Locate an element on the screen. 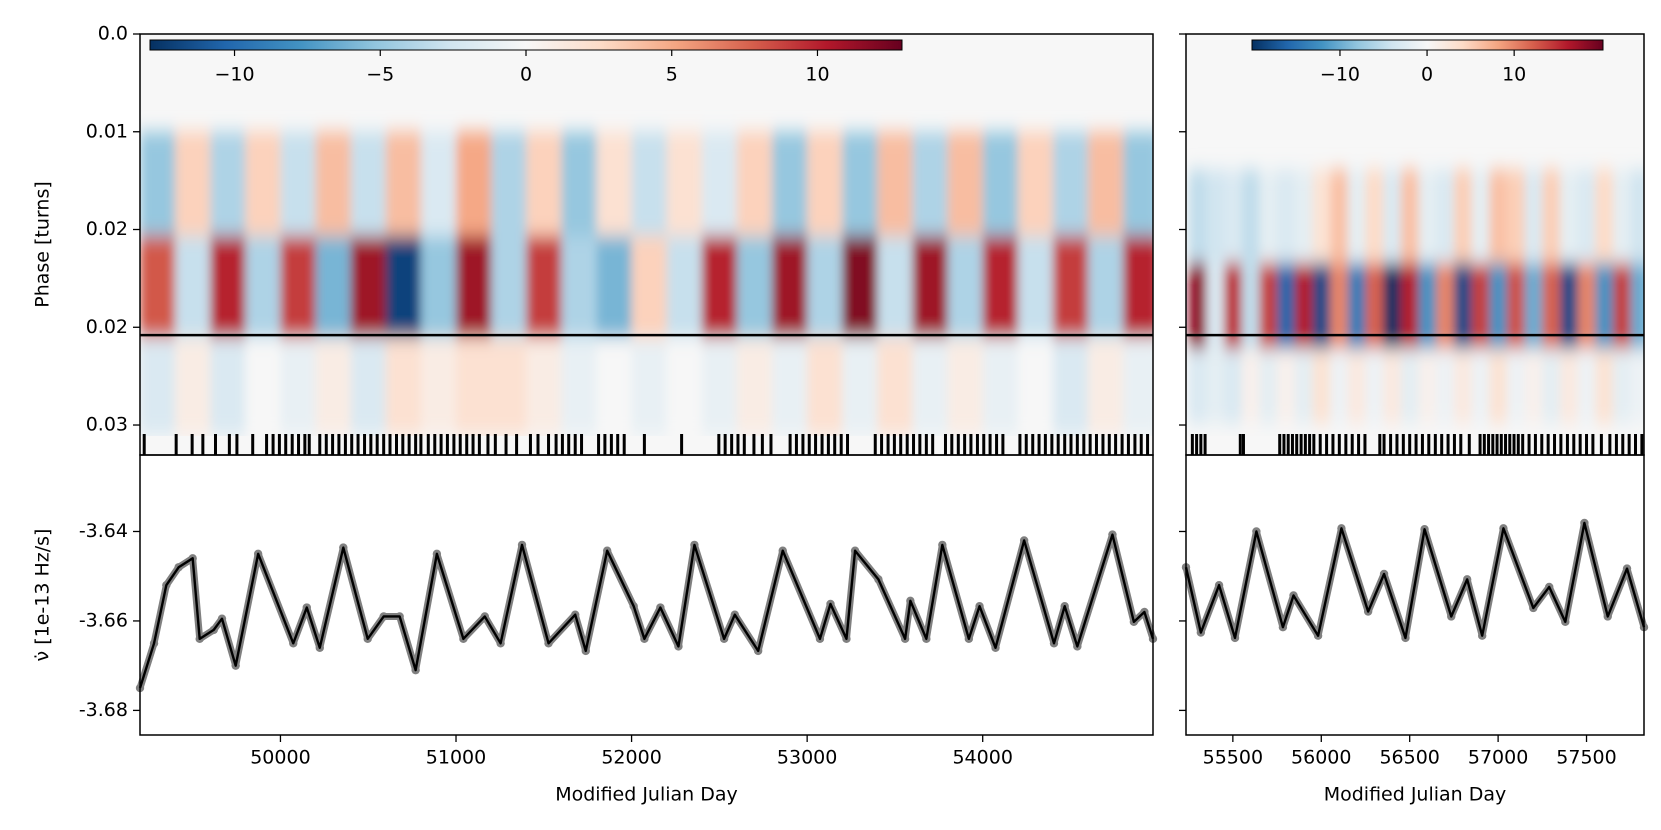 This screenshot has height=830, width=1661. x-tick-label: 54000 is located at coordinates (982, 758).